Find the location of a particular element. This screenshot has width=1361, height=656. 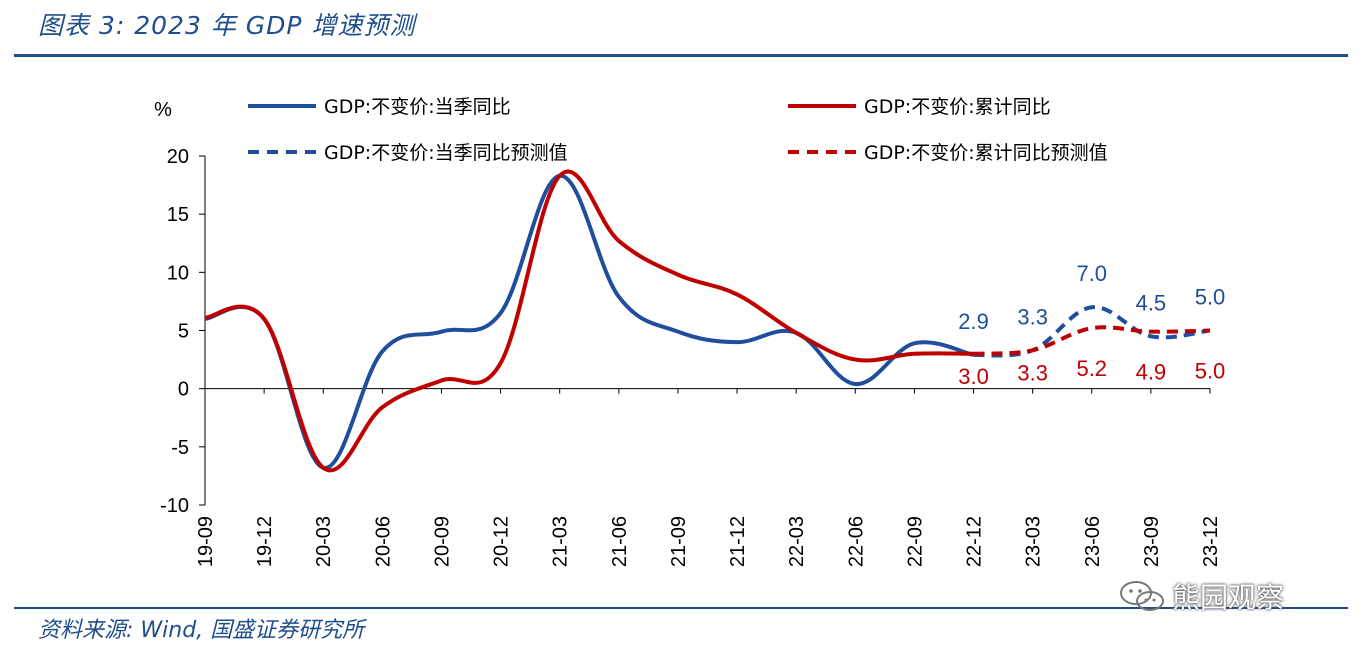

y-tick-label: 20 is located at coordinates (178, 157).